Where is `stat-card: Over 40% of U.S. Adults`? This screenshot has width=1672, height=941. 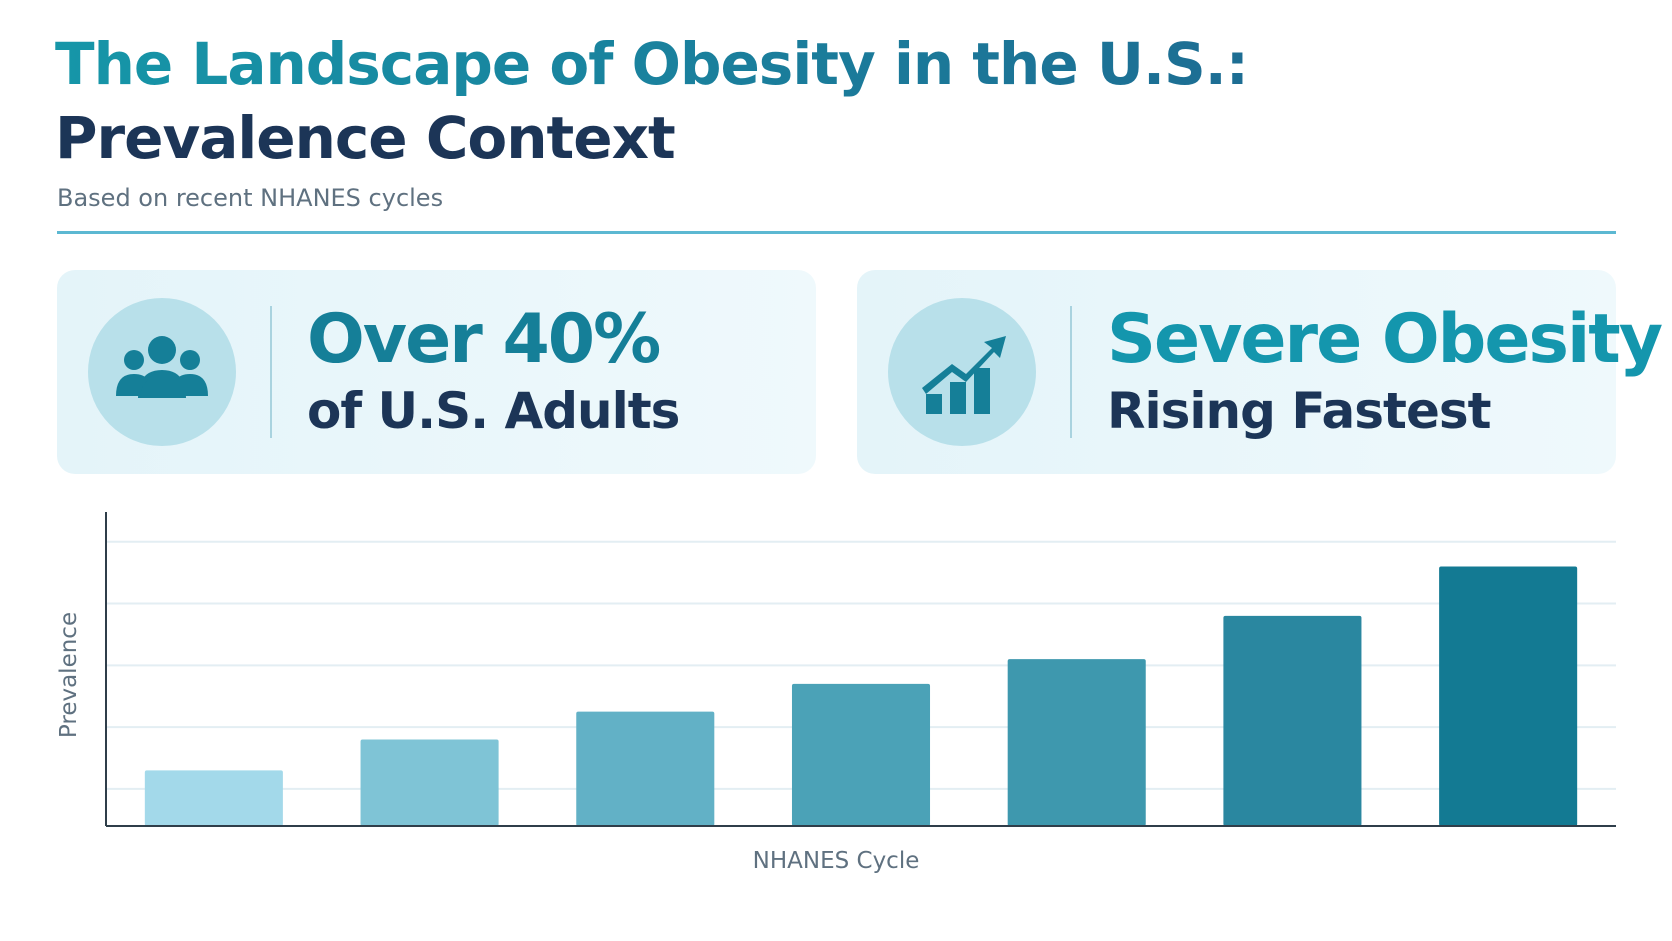 stat-card: Over 40% of U.S. Adults is located at coordinates (436, 372).